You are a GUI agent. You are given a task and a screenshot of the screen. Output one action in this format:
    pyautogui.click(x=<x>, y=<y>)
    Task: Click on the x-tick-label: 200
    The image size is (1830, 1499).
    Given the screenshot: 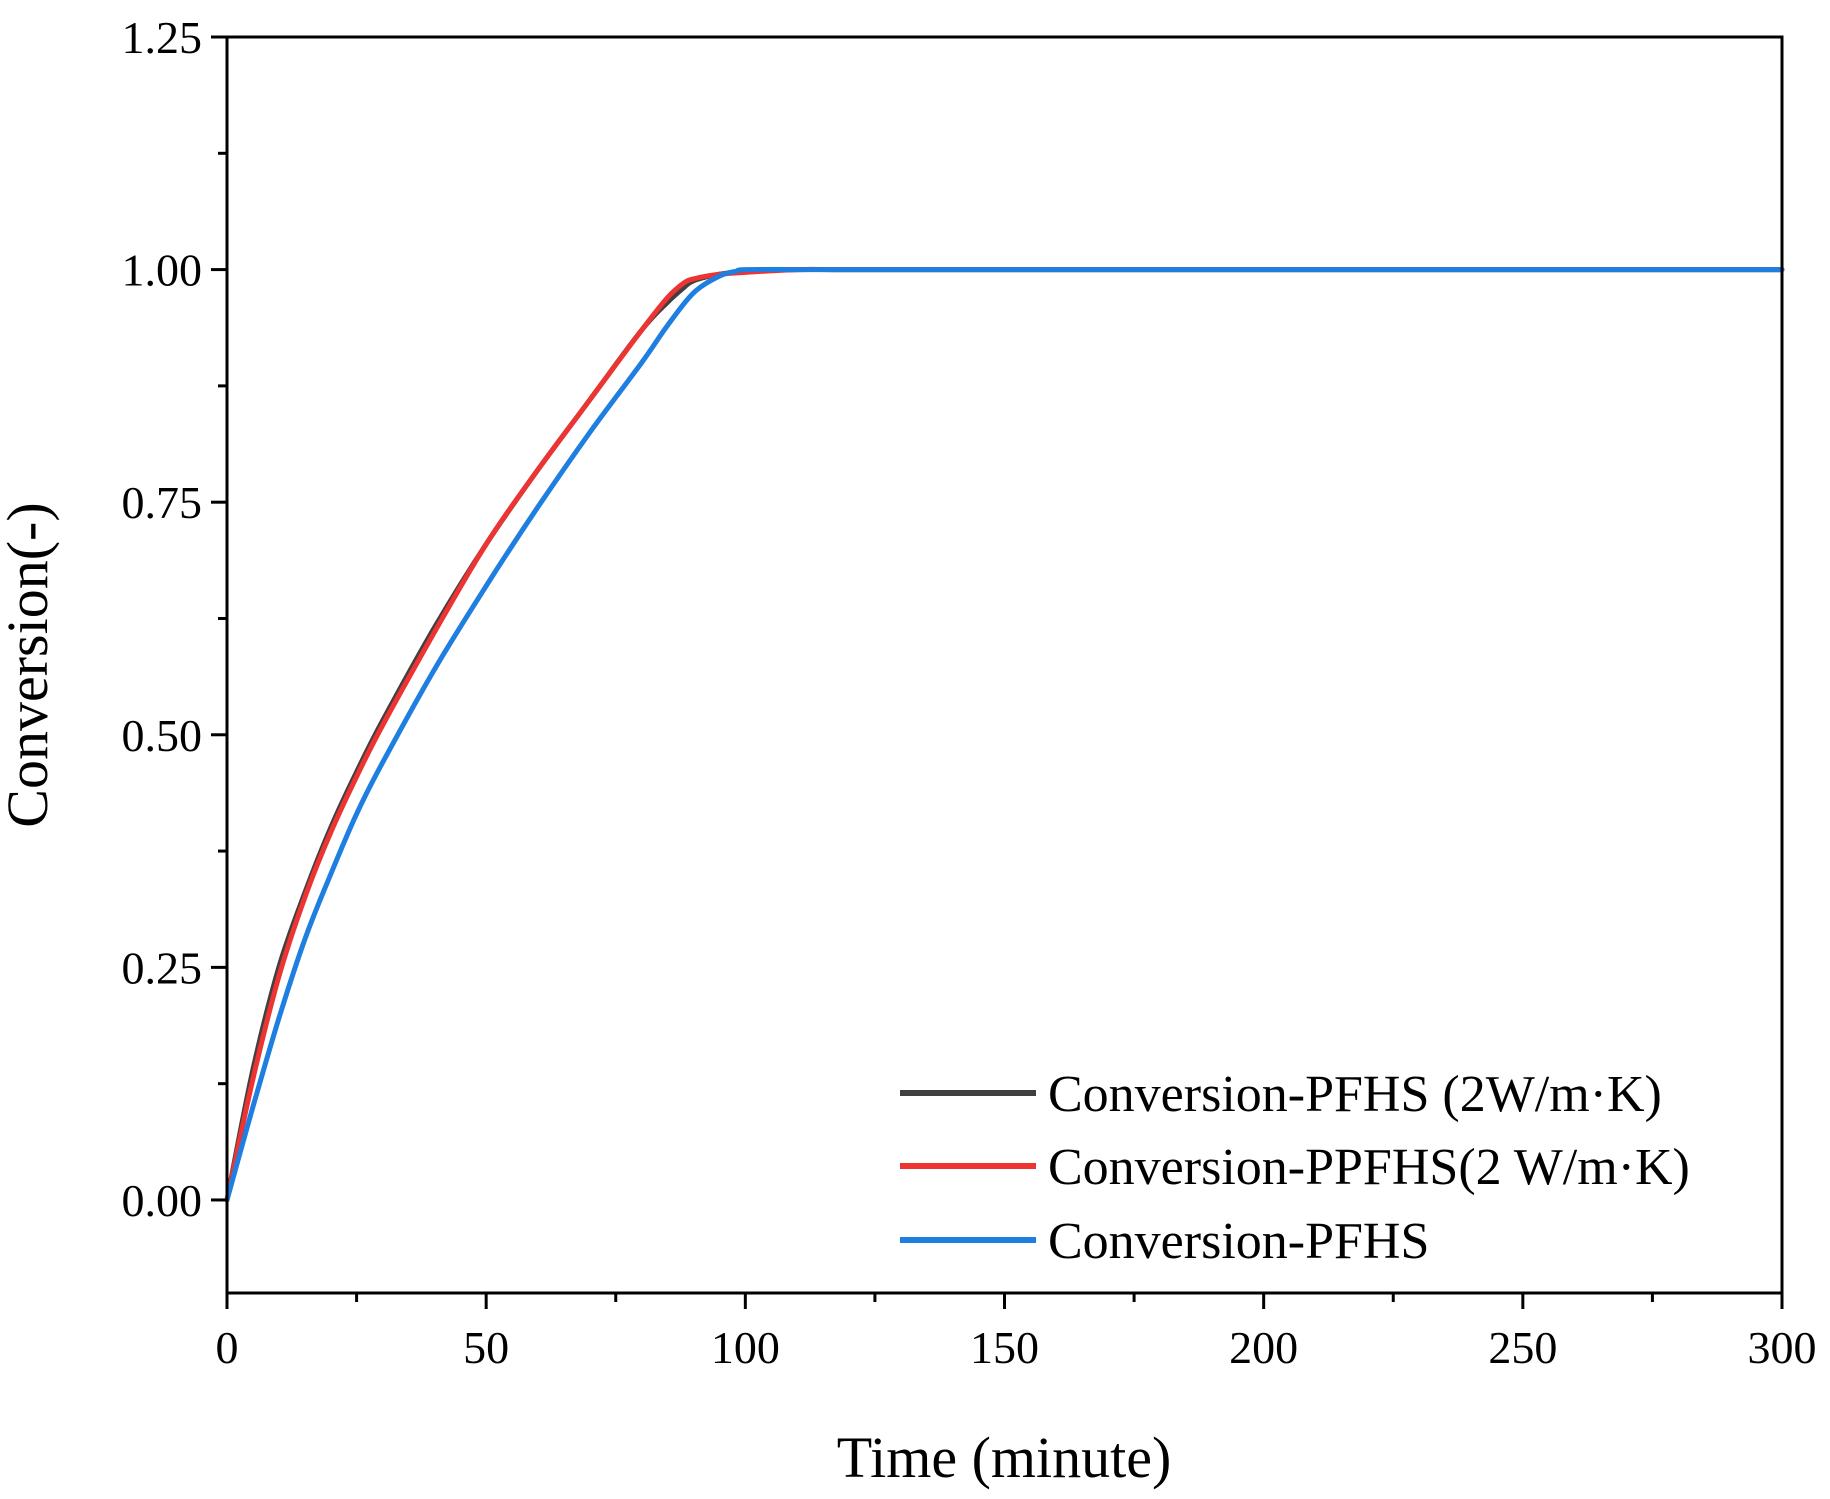 What is the action you would take?
    pyautogui.click(x=1263, y=1347)
    